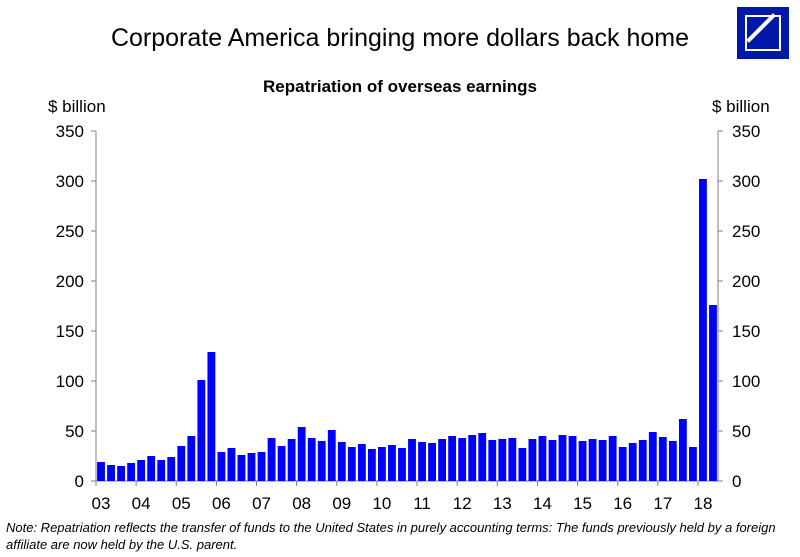 The height and width of the screenshot is (557, 800). Describe the element at coordinates (70, 181) in the screenshot. I see `y-tick-label-left: 300` at that location.